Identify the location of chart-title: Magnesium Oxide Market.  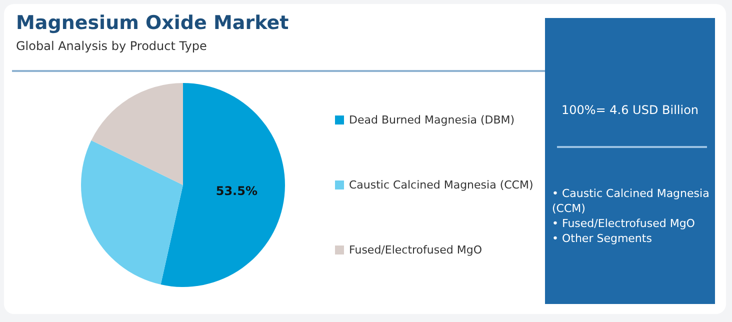
(152, 23).